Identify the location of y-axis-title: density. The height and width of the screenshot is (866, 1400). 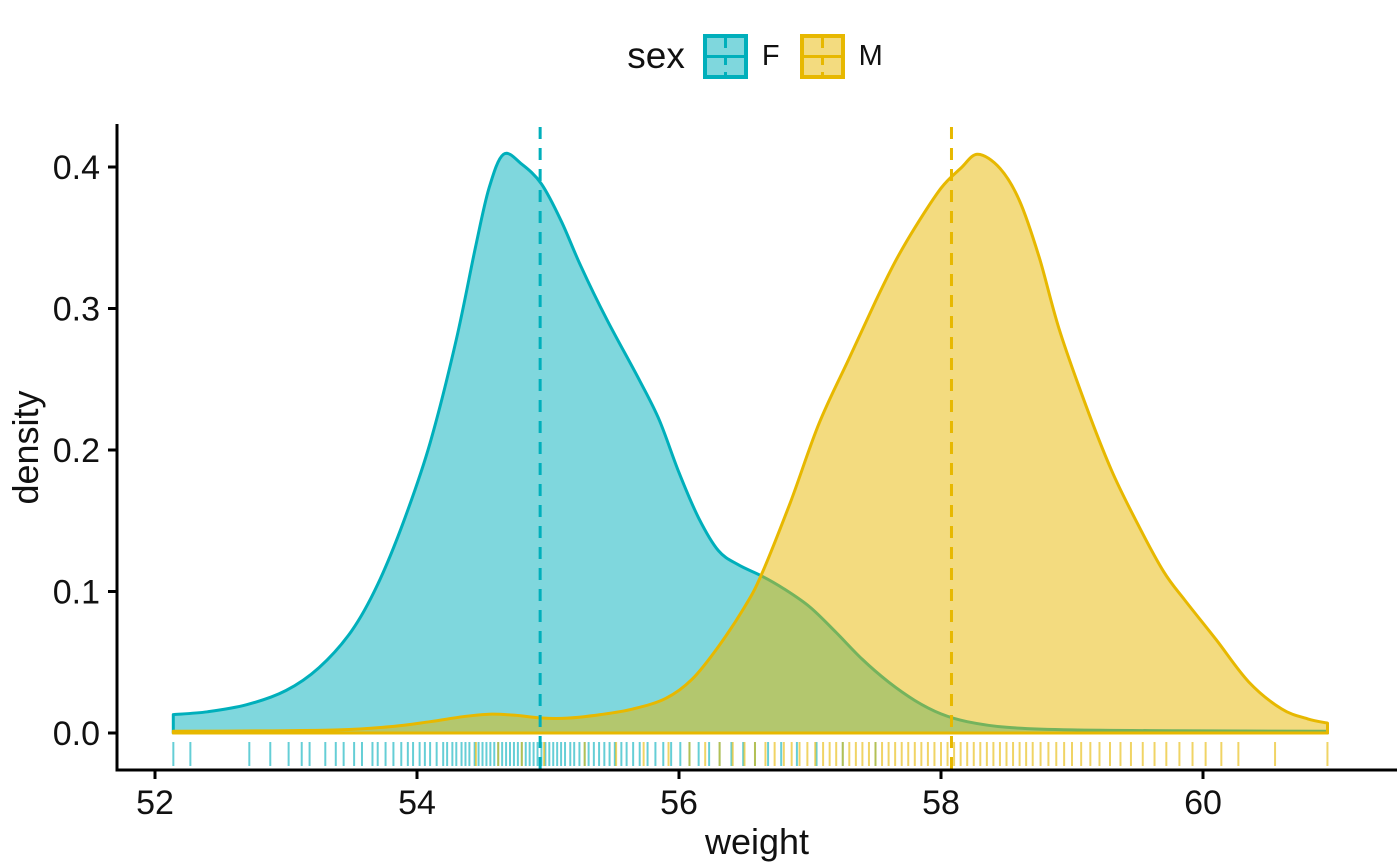
(25, 447).